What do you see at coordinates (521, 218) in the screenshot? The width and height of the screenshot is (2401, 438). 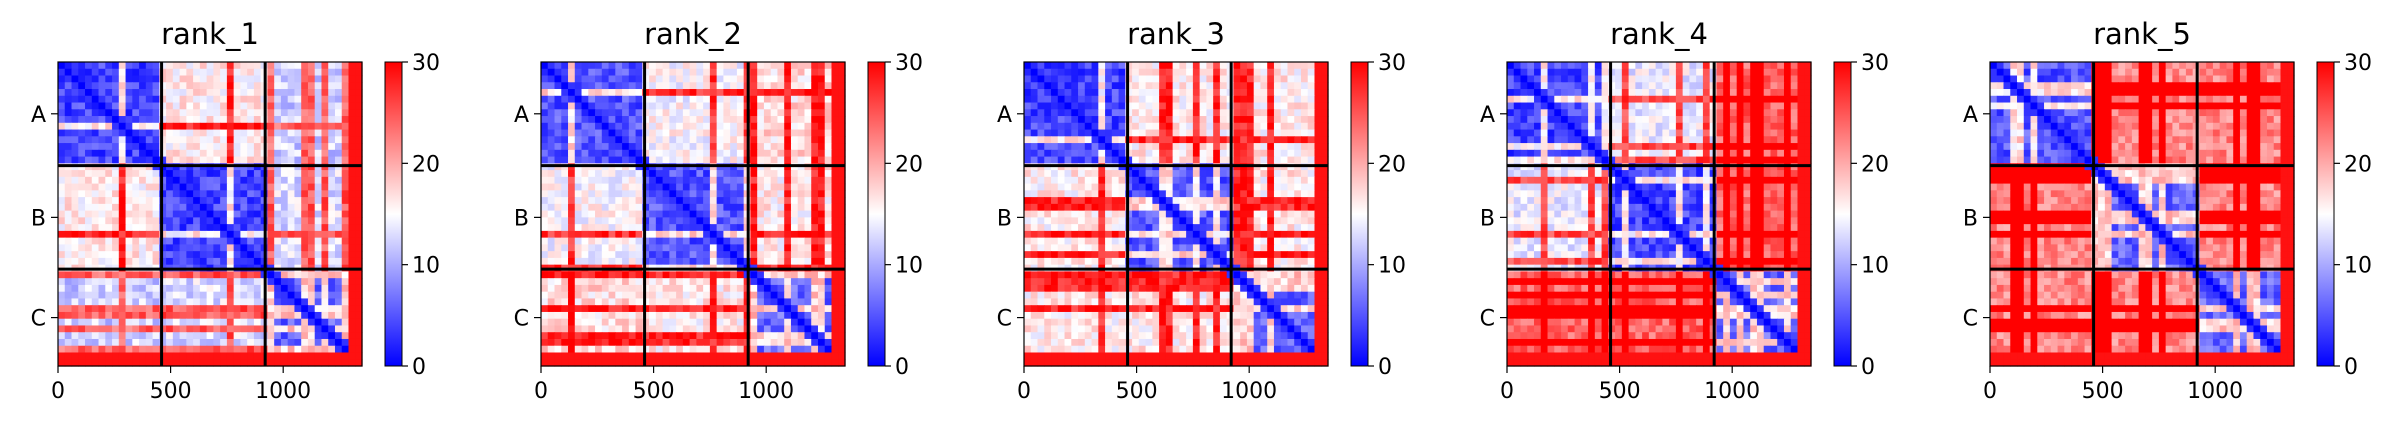 I see `chain-label: B` at bounding box center [521, 218].